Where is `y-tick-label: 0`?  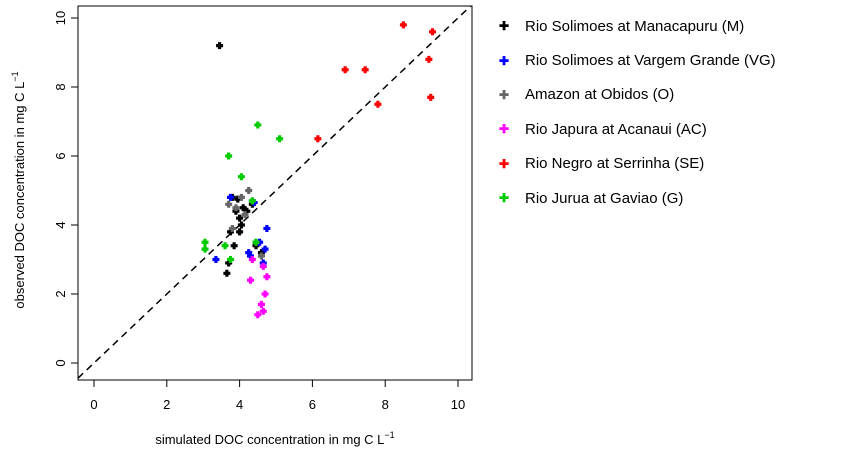
y-tick-label: 0 is located at coordinates (60, 362).